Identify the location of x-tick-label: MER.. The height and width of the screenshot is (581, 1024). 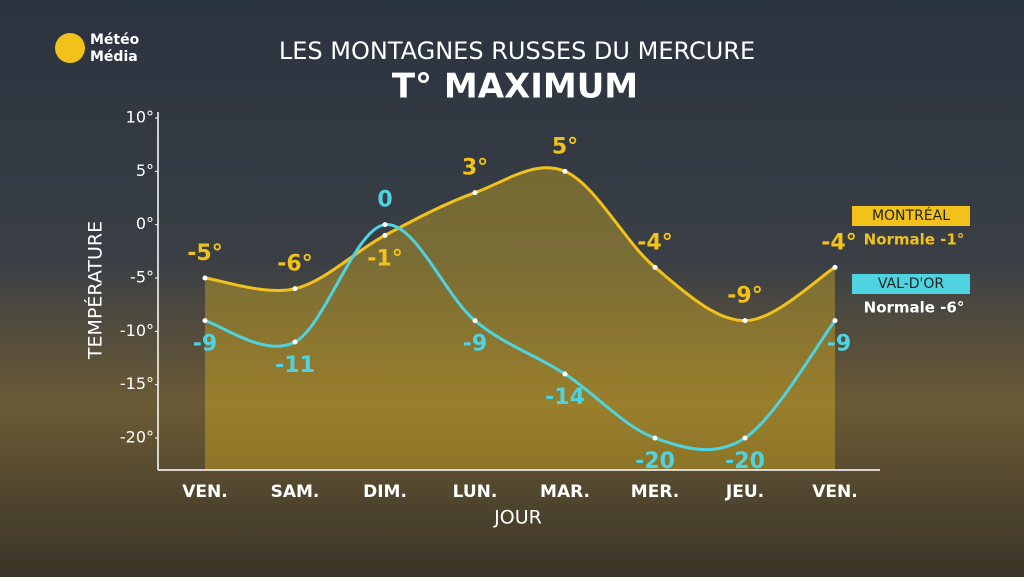
(655, 492).